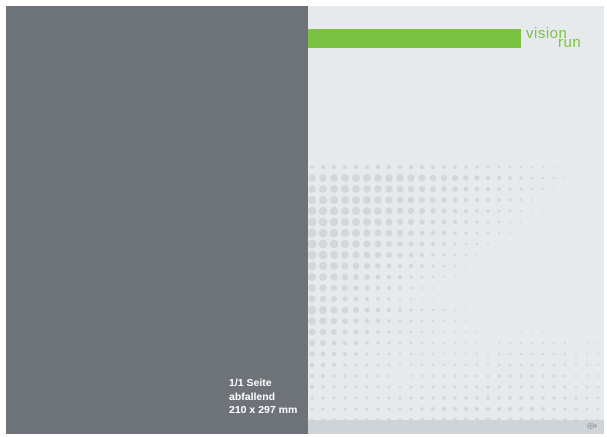 Image resolution: width=607 pixels, height=437 pixels. What do you see at coordinates (592, 426) in the screenshot?
I see `arrow-mark-icon: ⟴` at bounding box center [592, 426].